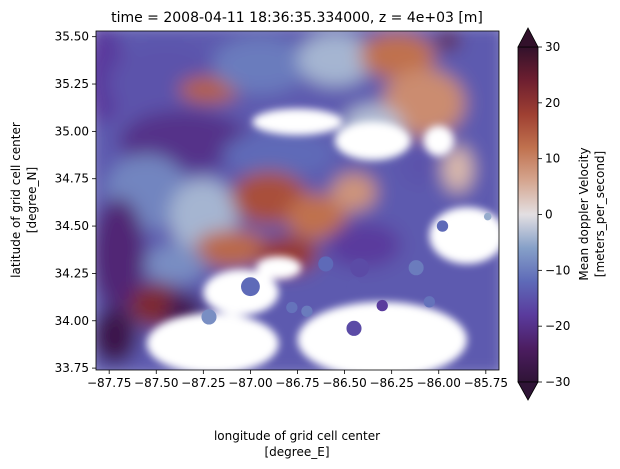 Image resolution: width=620 pixels, height=469 pixels. What do you see at coordinates (344, 383) in the screenshot?
I see `x-tick-label: −86.50` at bounding box center [344, 383].